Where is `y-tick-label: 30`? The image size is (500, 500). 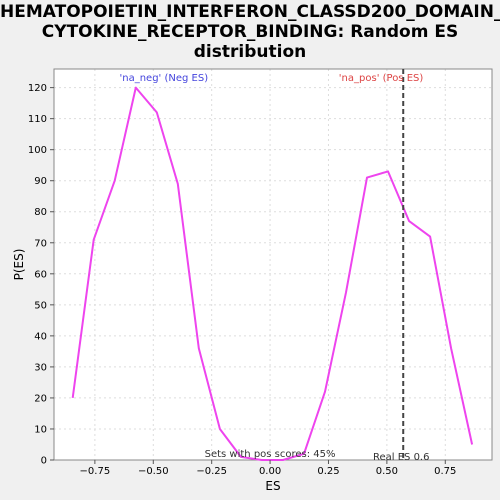
y-tick-label: 30 is located at coordinates (40, 367).